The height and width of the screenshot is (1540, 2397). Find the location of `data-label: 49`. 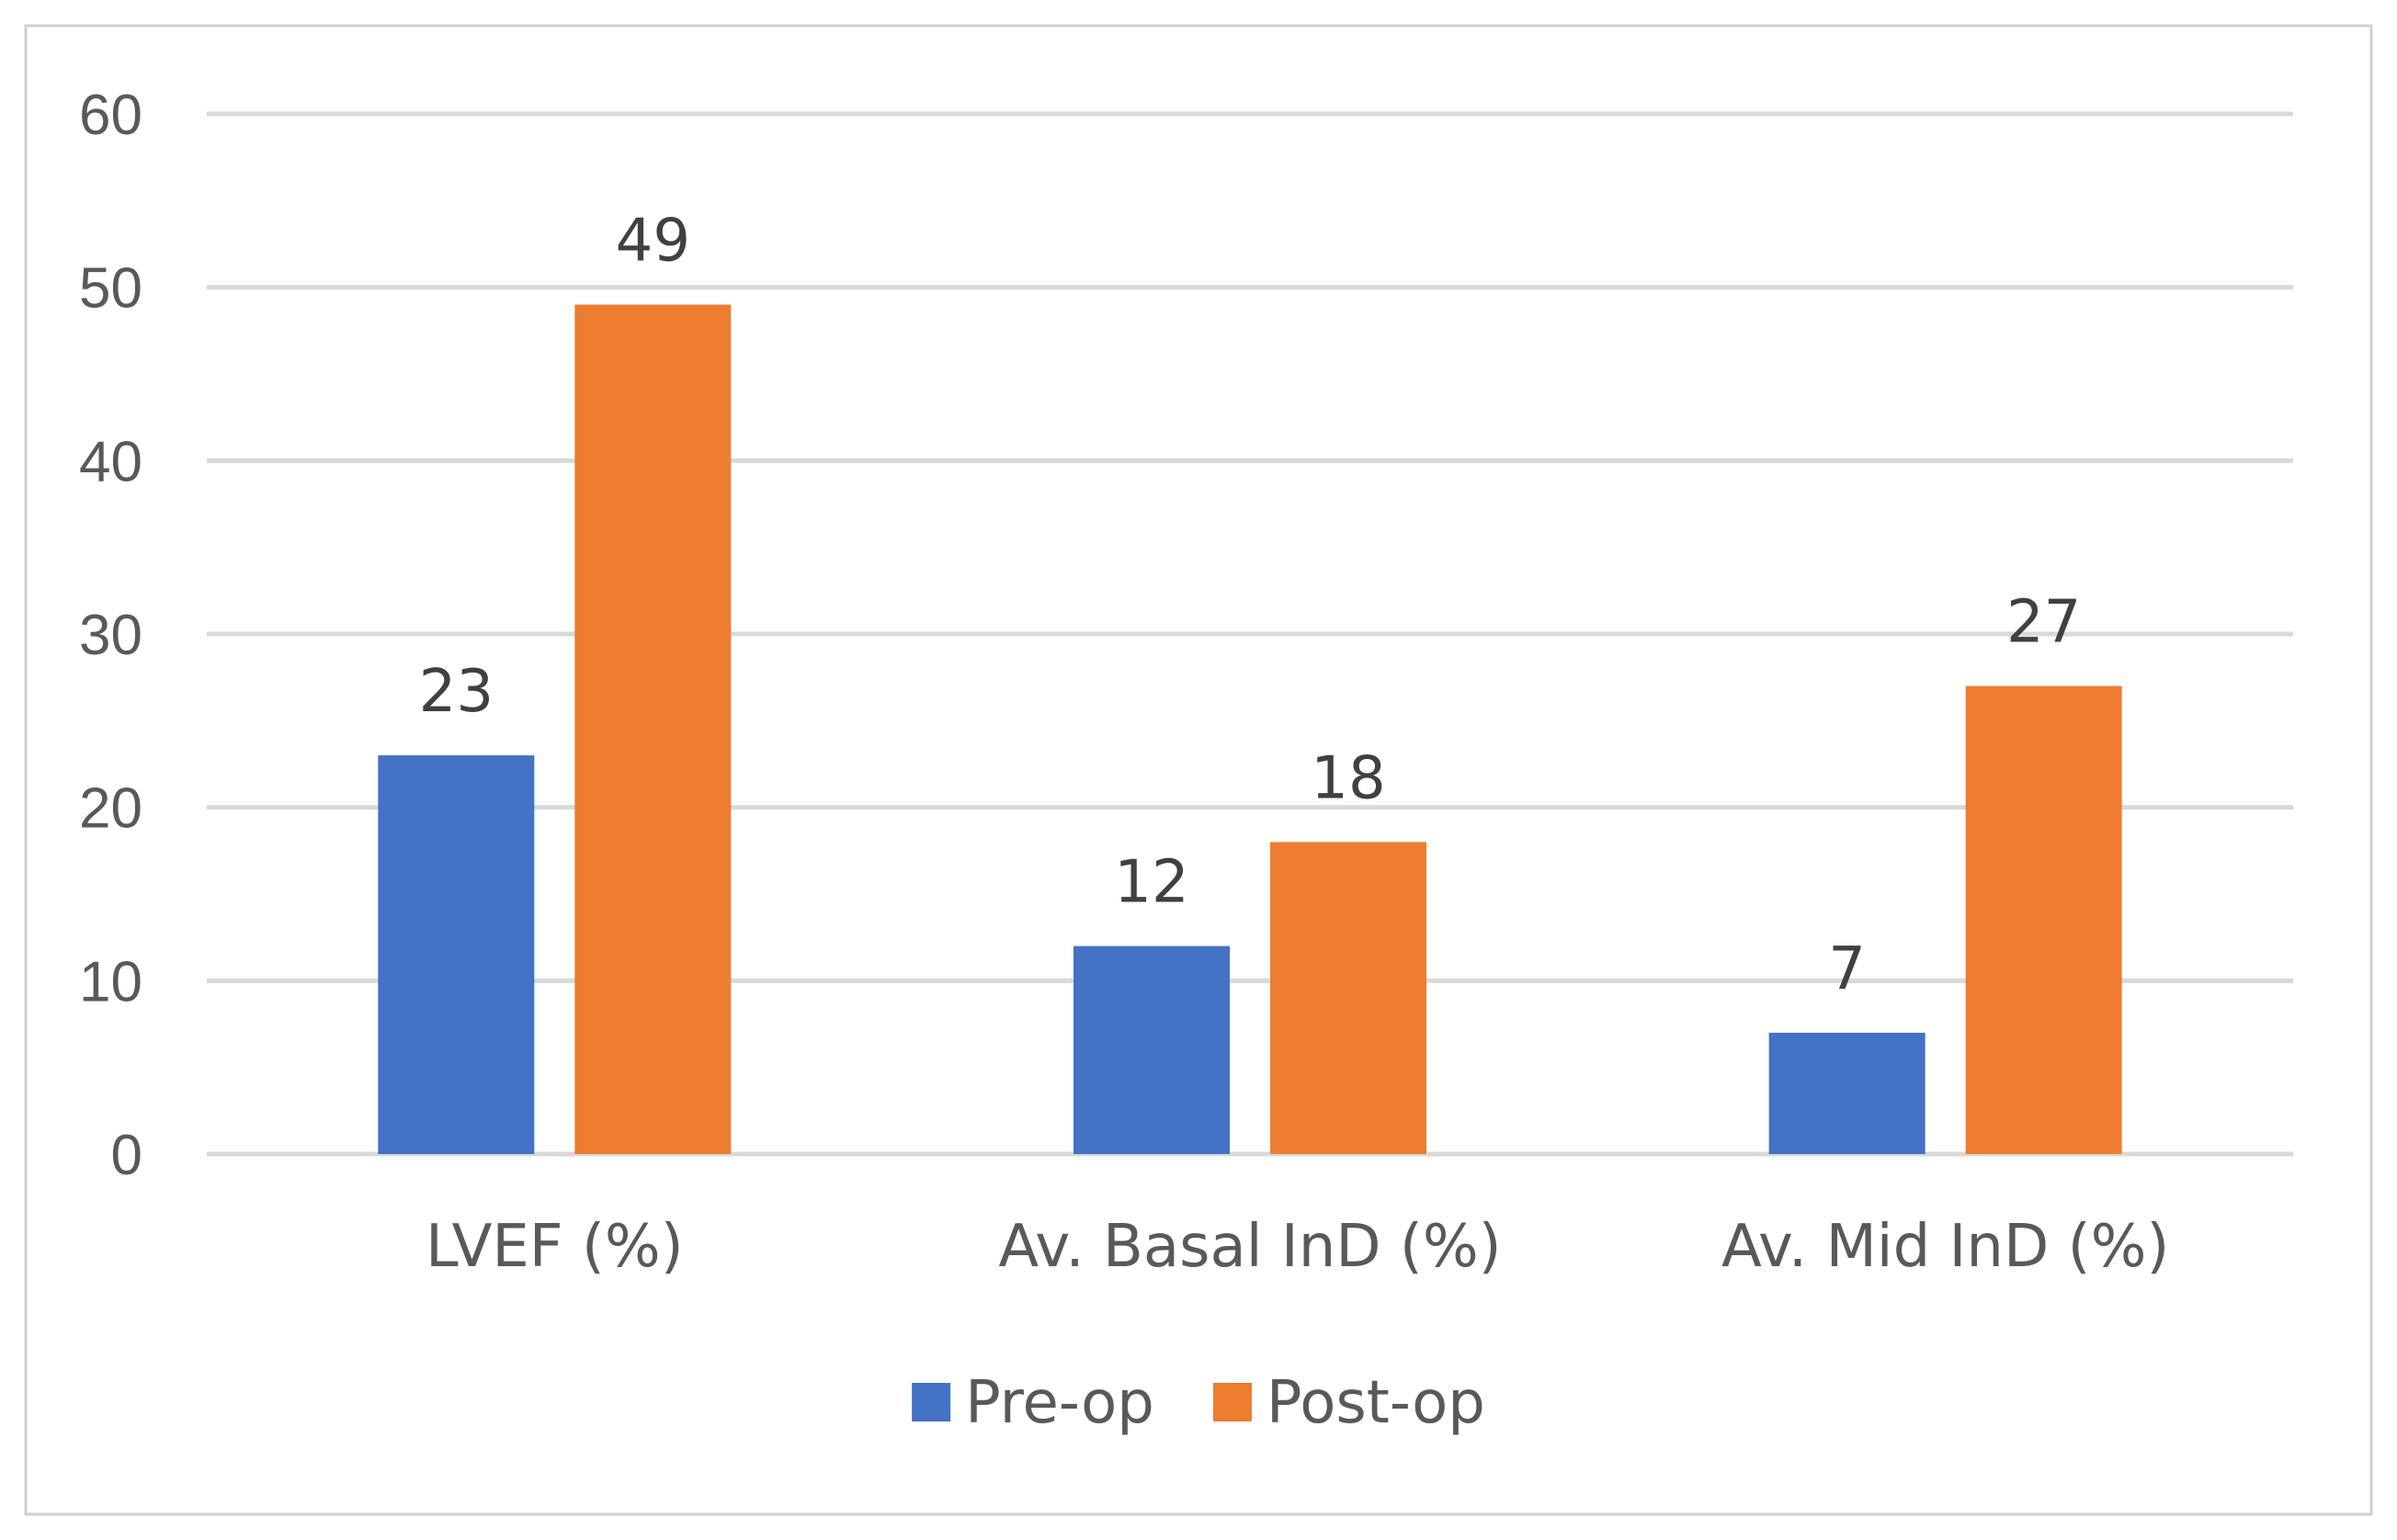

data-label: 49 is located at coordinates (653, 242).